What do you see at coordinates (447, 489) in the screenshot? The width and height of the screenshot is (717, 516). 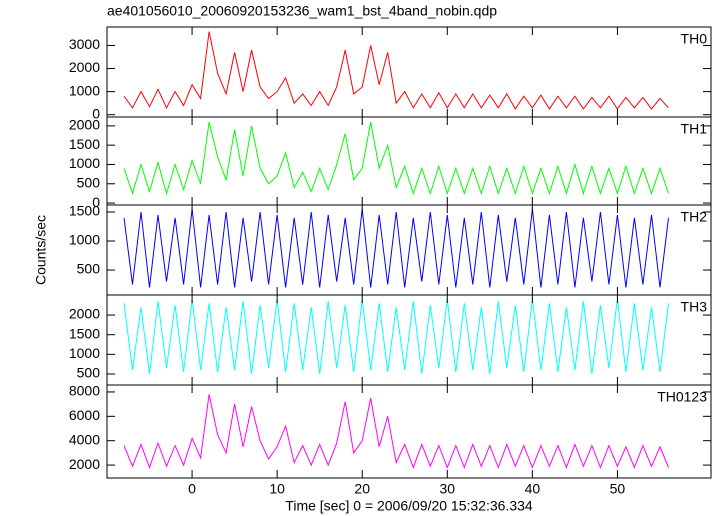 I see `x-tick-label: 30` at bounding box center [447, 489].